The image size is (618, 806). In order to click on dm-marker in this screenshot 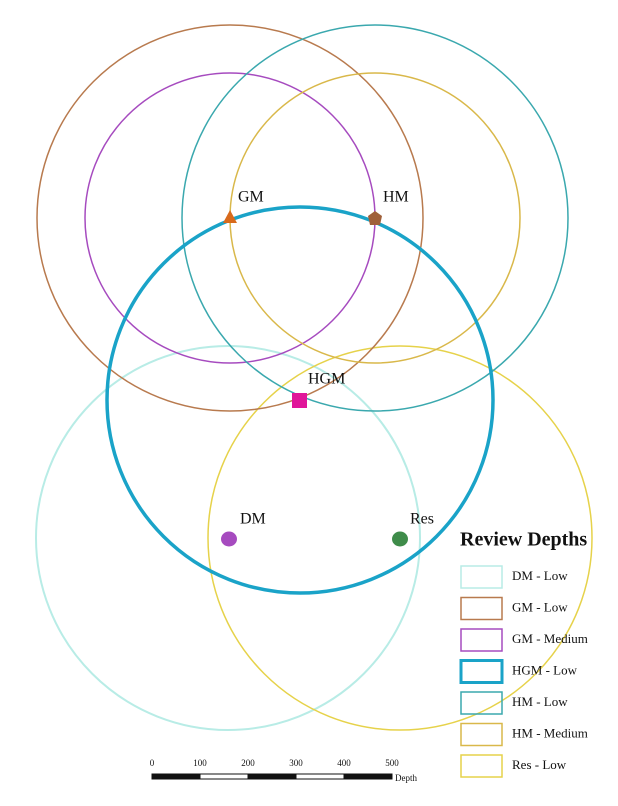, I will do `click(229, 539)`.